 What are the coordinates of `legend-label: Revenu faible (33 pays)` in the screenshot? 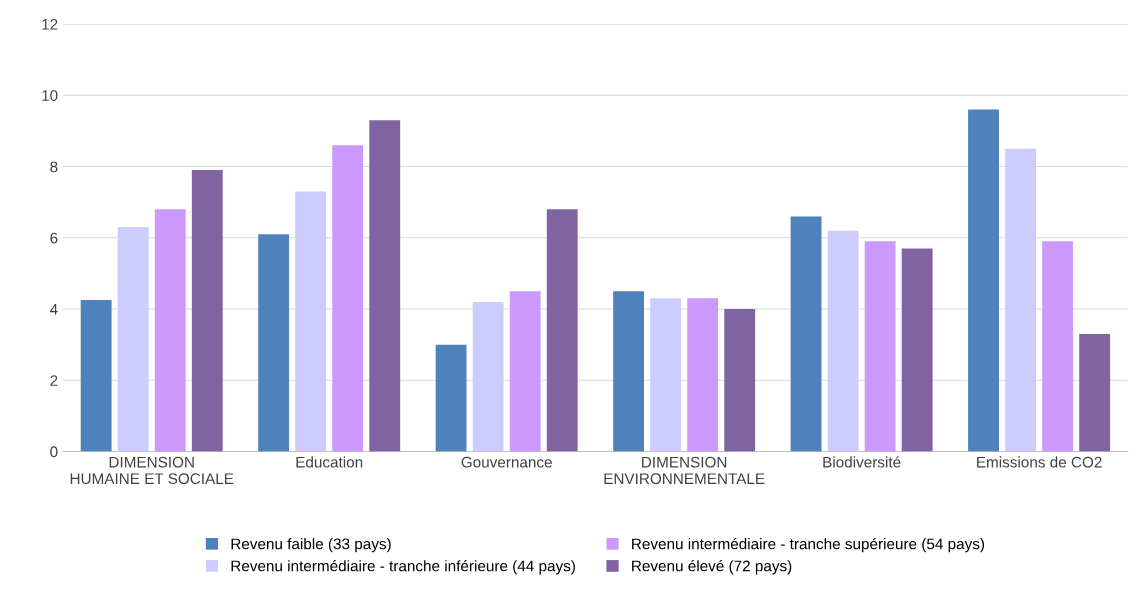 It's located at (311, 545).